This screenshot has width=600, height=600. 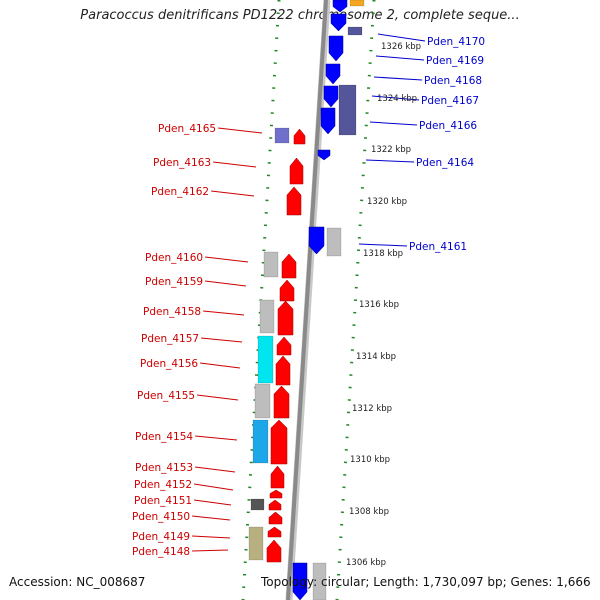 I want to click on scale-tick-label: 1310 kbp, so click(x=370, y=460).